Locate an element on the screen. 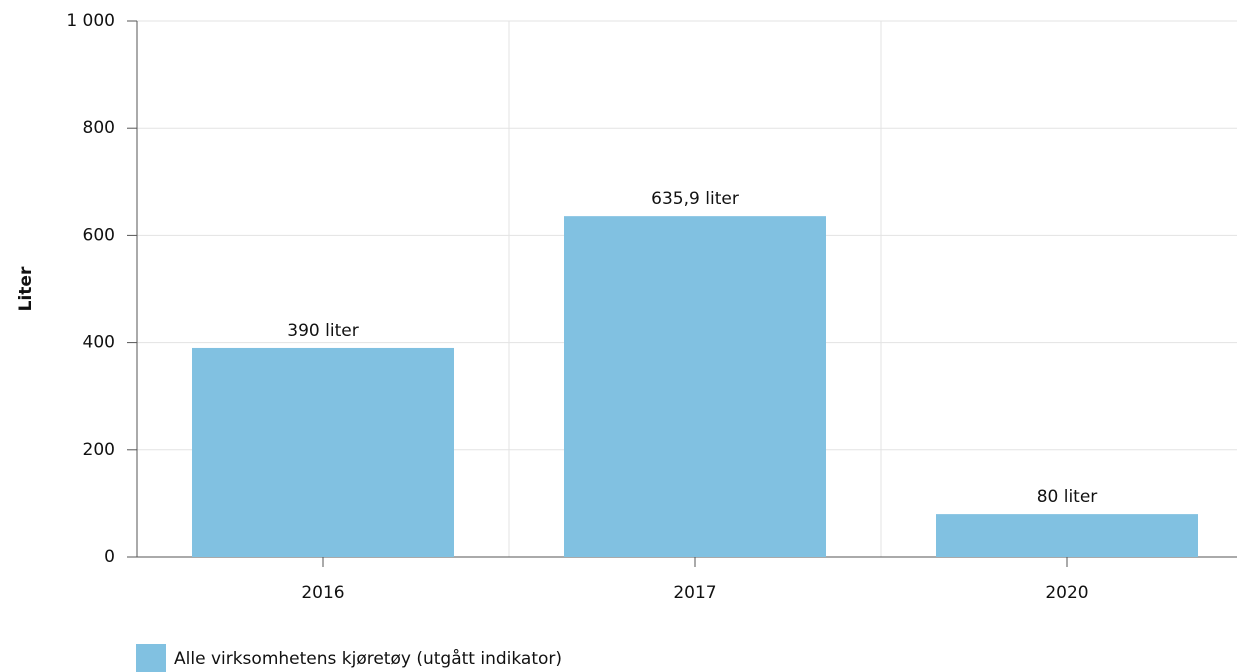 Image resolution: width=1241 pixels, height=672 pixels. legend-swatch is located at coordinates (151, 658).